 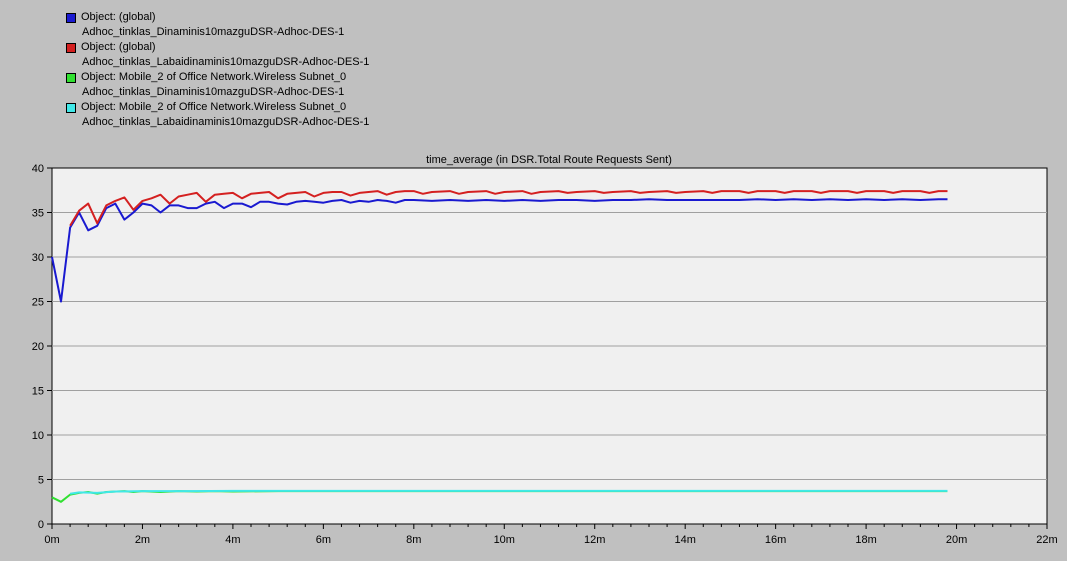 What do you see at coordinates (1046, 540) in the screenshot?
I see `x-tick-label: 22m` at bounding box center [1046, 540].